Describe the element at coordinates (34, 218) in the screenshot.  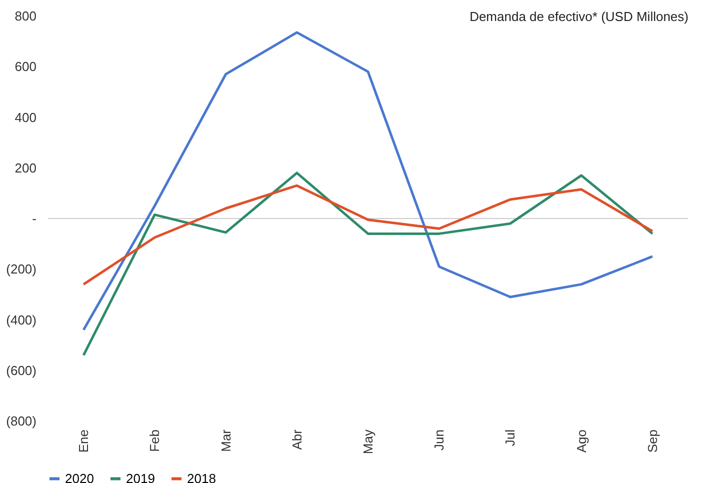
I see `y-tick-label: -` at that location.